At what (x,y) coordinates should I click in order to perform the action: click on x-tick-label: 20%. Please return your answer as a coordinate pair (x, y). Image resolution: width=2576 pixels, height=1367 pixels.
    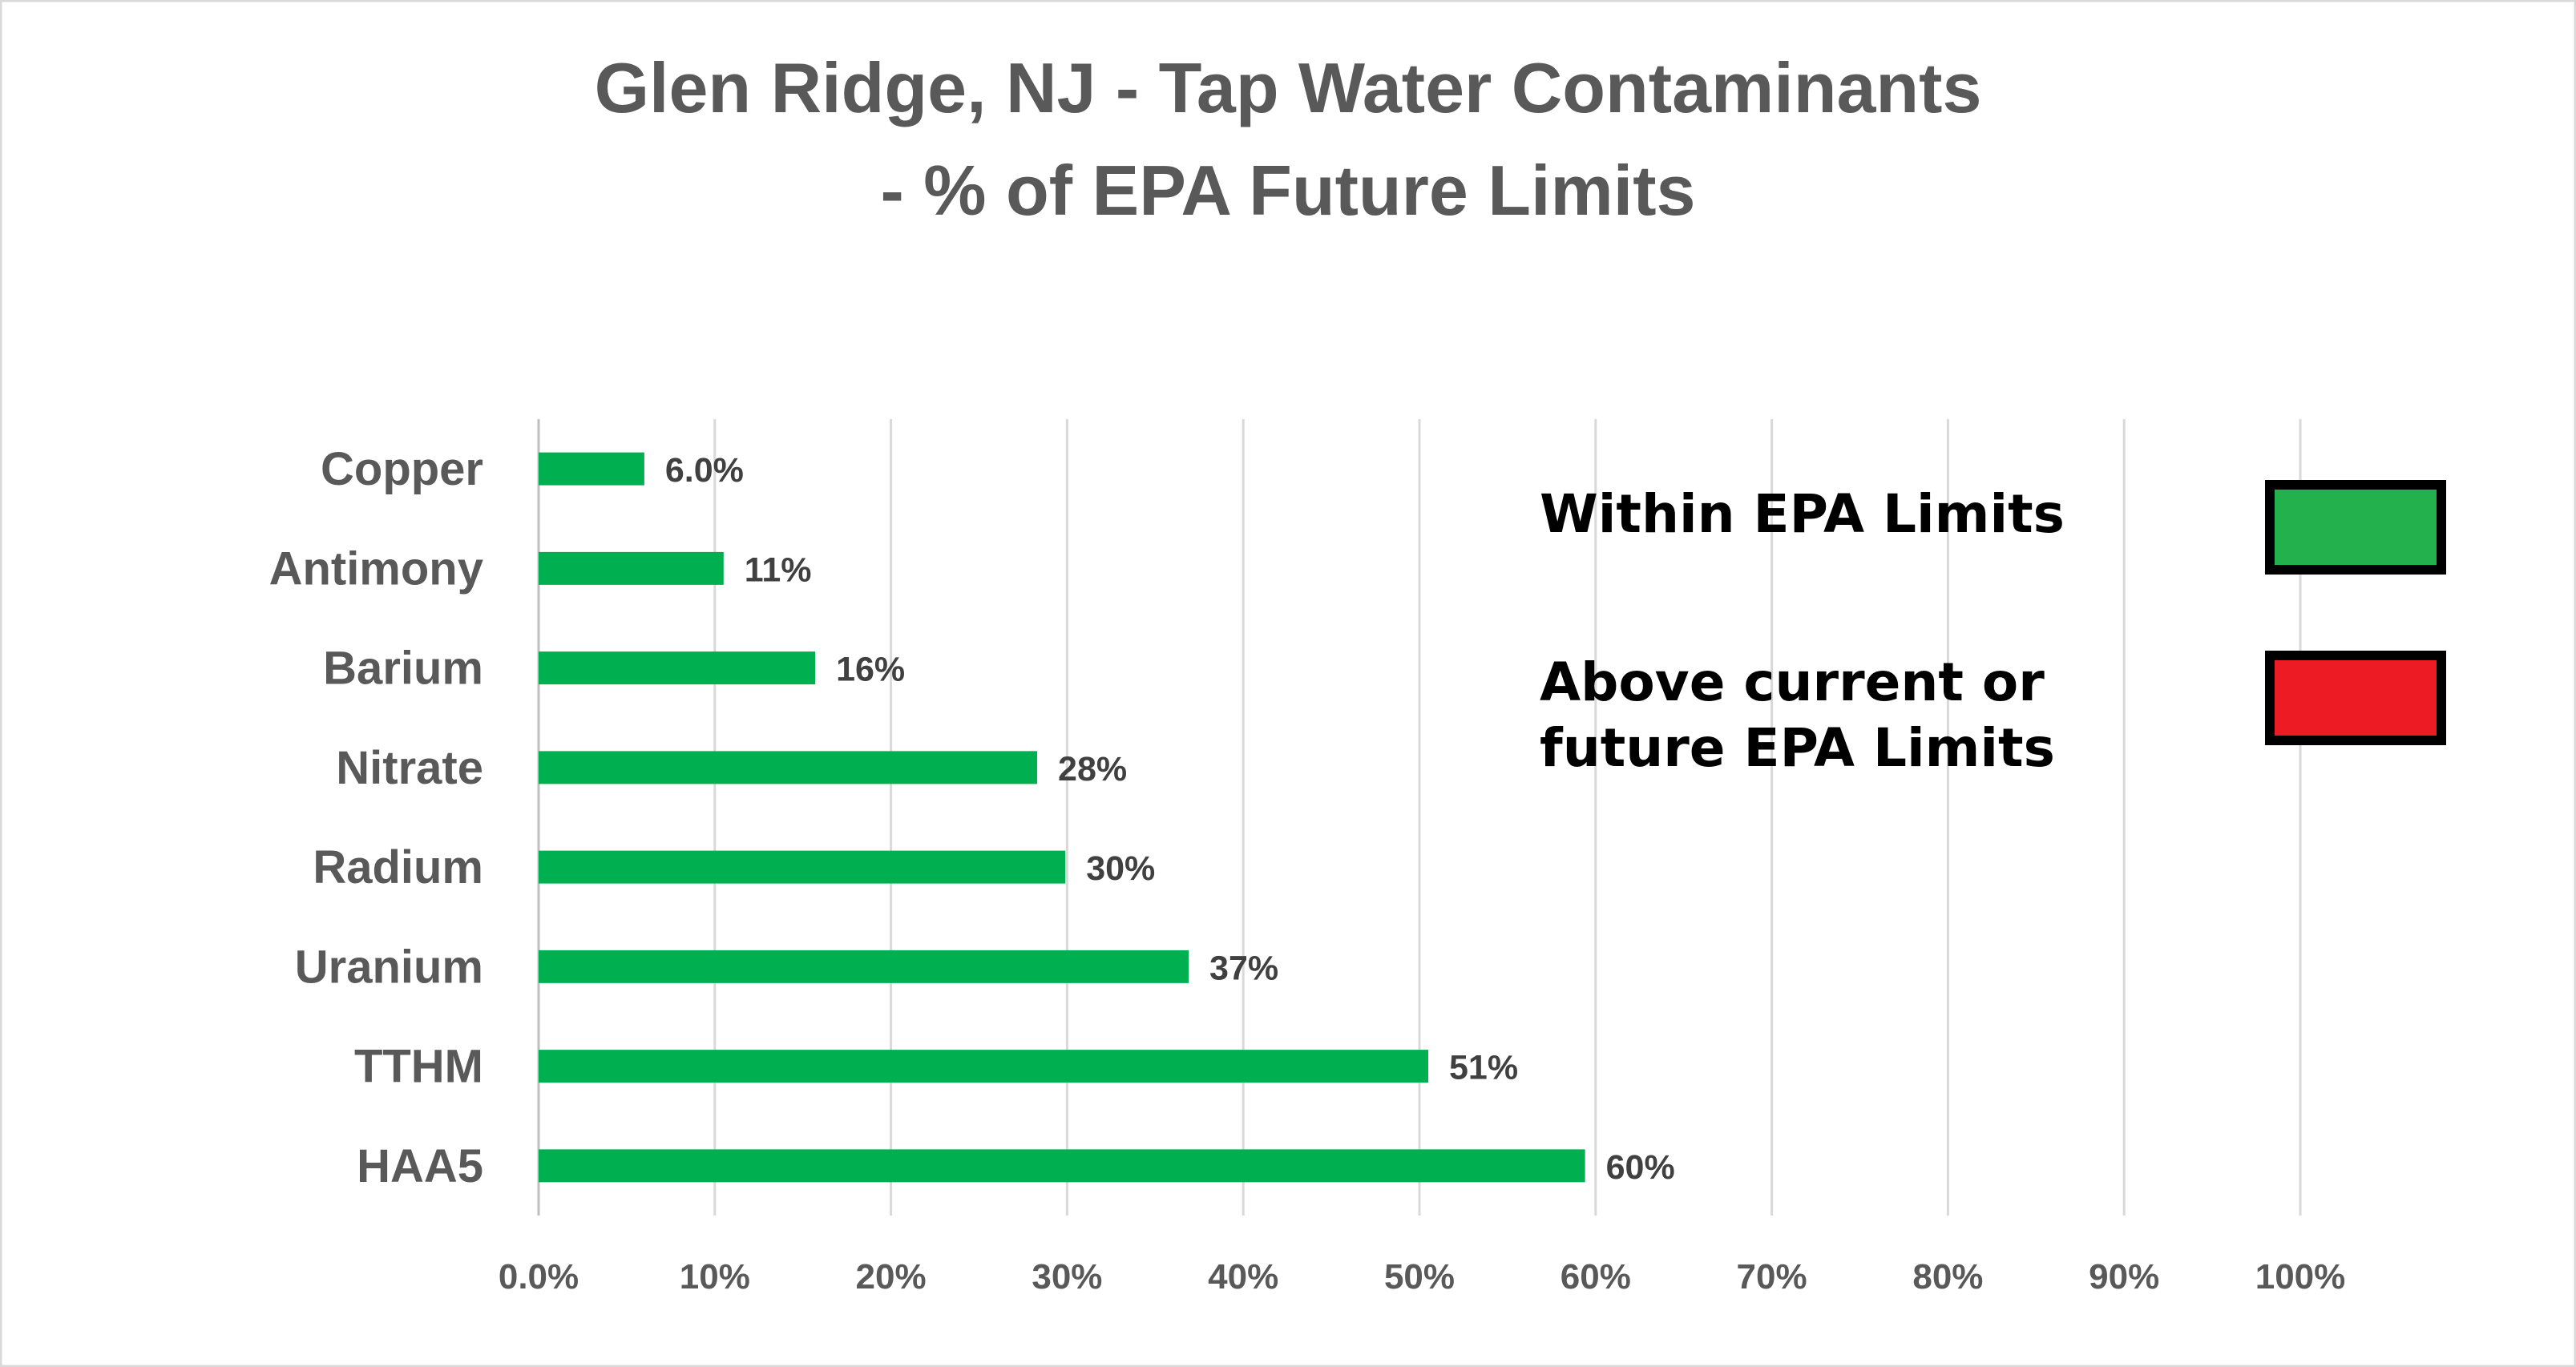
    Looking at the image, I should click on (892, 1276).